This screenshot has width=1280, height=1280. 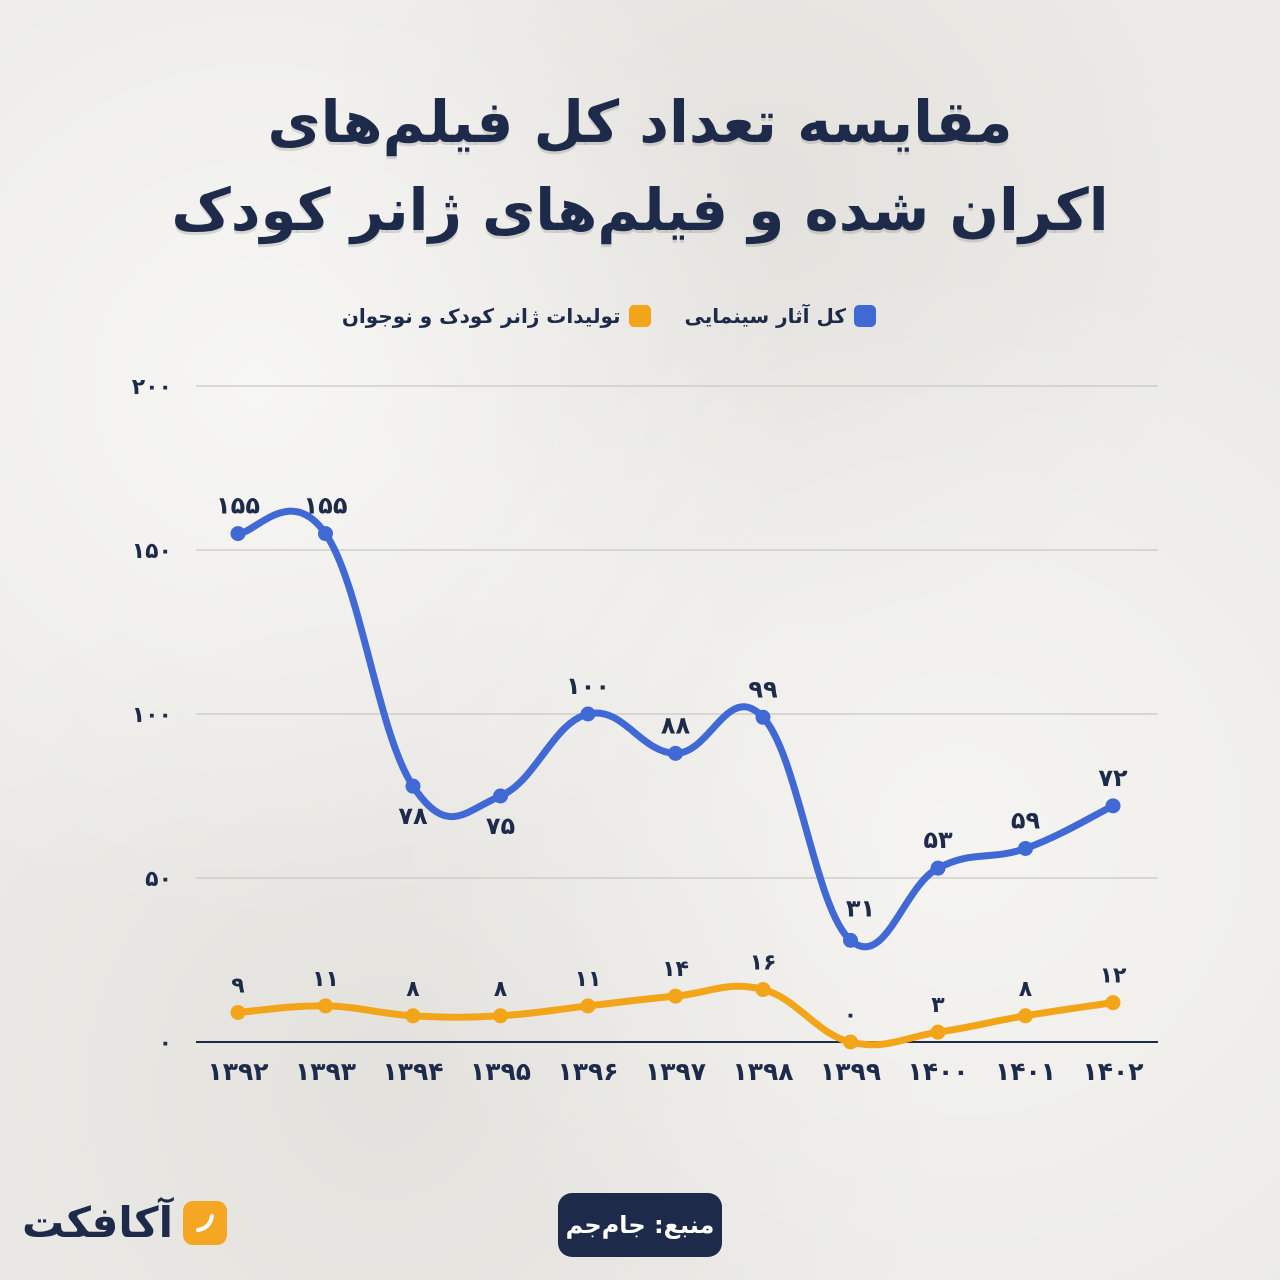 I want to click on data-label-kids: ۹, so click(x=237, y=985).